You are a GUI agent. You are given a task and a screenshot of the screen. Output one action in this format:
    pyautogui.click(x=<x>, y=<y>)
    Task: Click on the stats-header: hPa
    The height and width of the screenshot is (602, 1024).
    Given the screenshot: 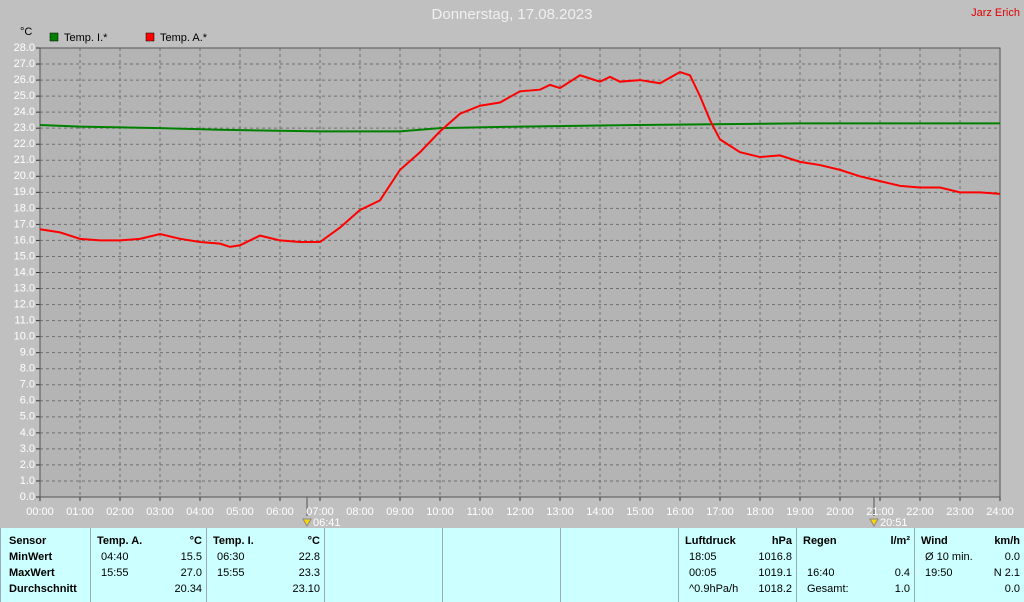 What is the action you would take?
    pyautogui.click(x=781, y=541)
    